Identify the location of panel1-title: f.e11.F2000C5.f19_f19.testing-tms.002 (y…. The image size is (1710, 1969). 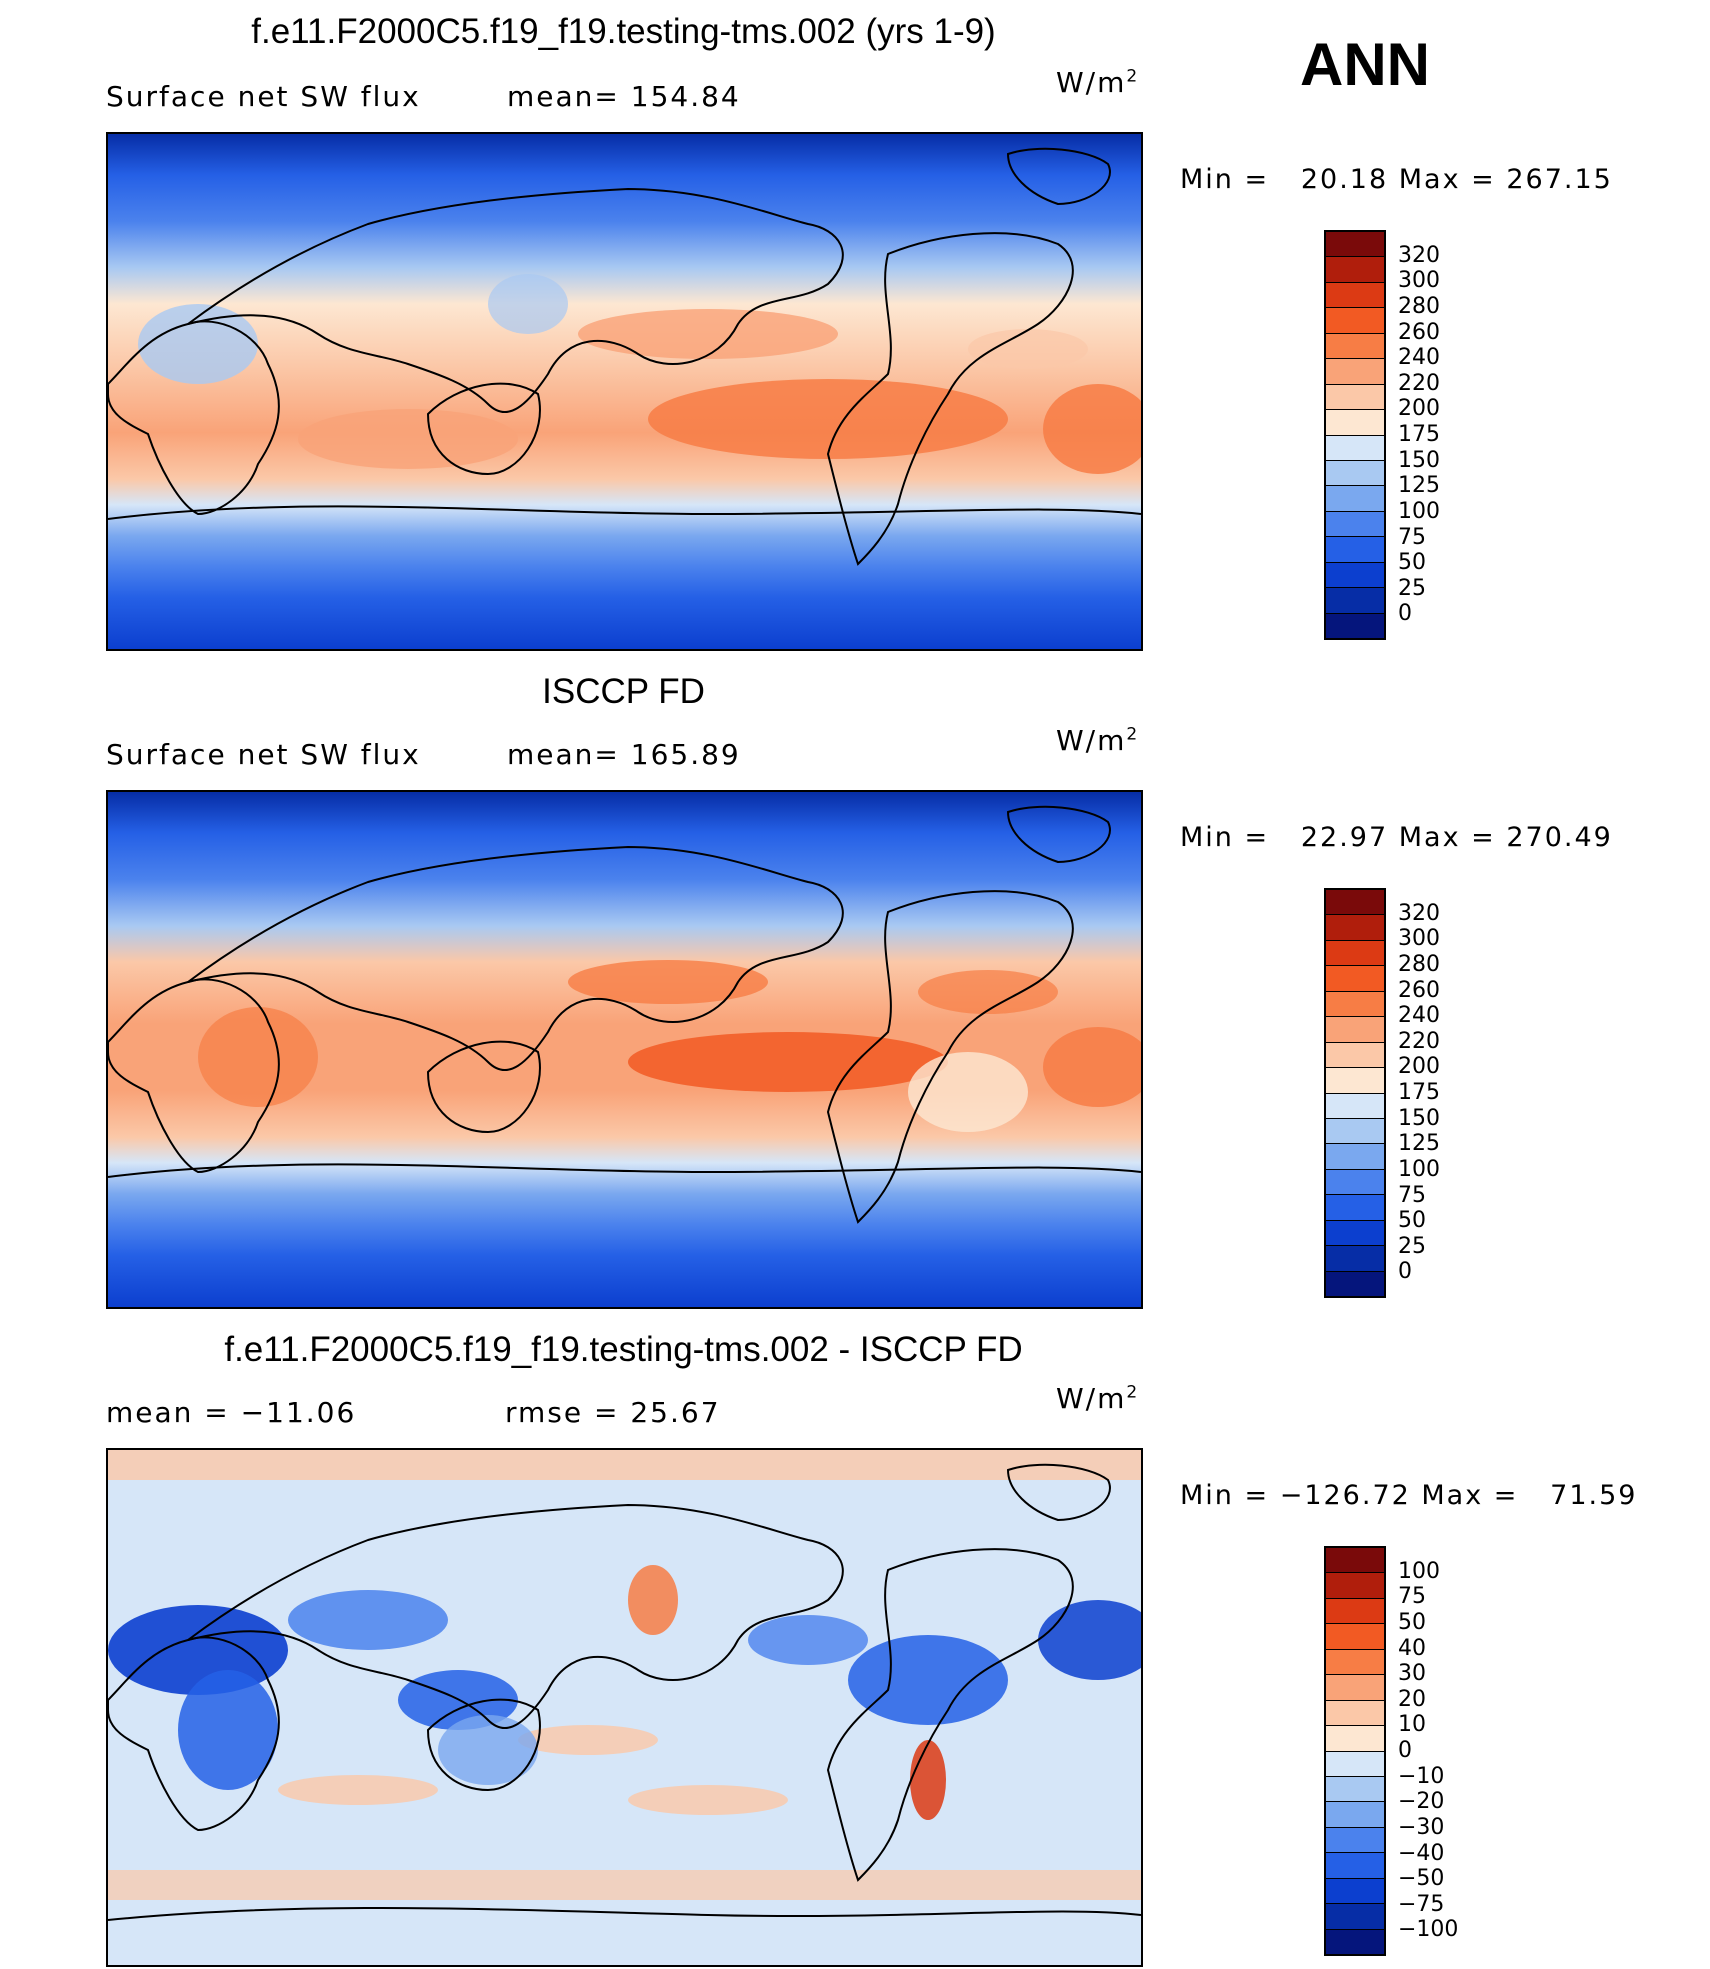
(623, 31).